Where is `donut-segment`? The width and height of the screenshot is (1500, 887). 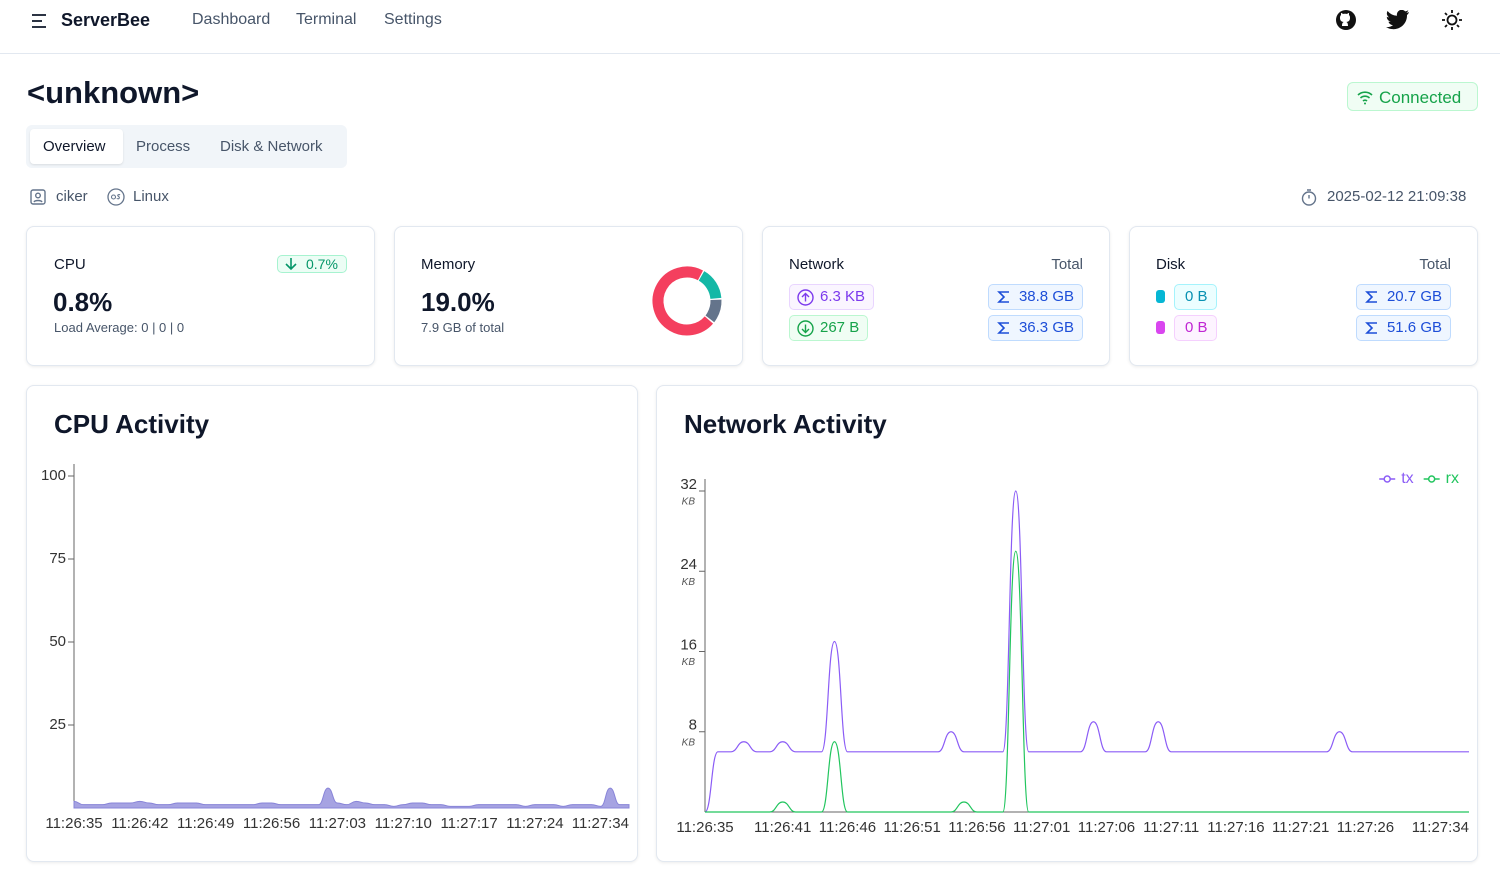
donut-segment is located at coordinates (687, 301).